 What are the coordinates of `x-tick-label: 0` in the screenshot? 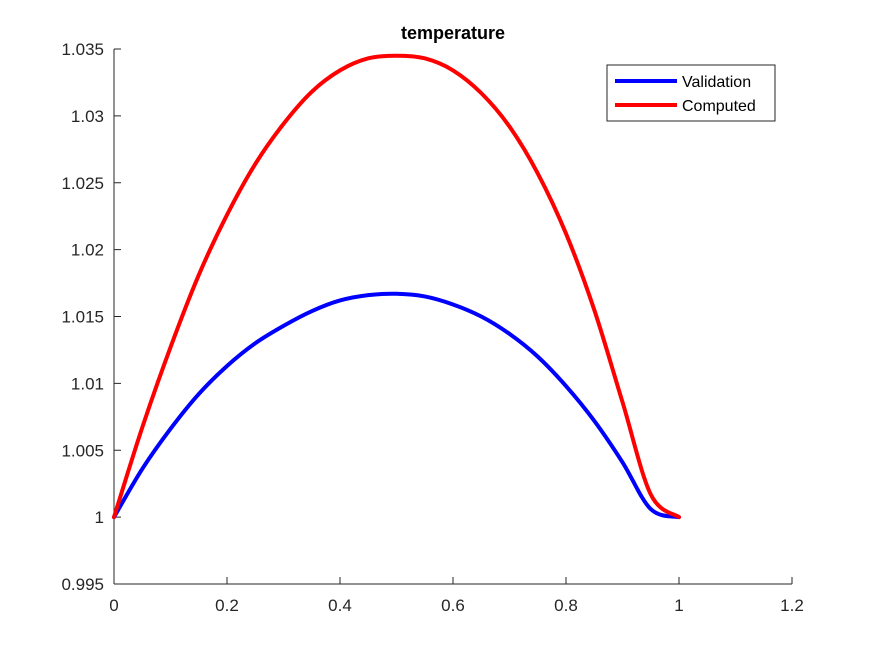 It's located at (113, 605).